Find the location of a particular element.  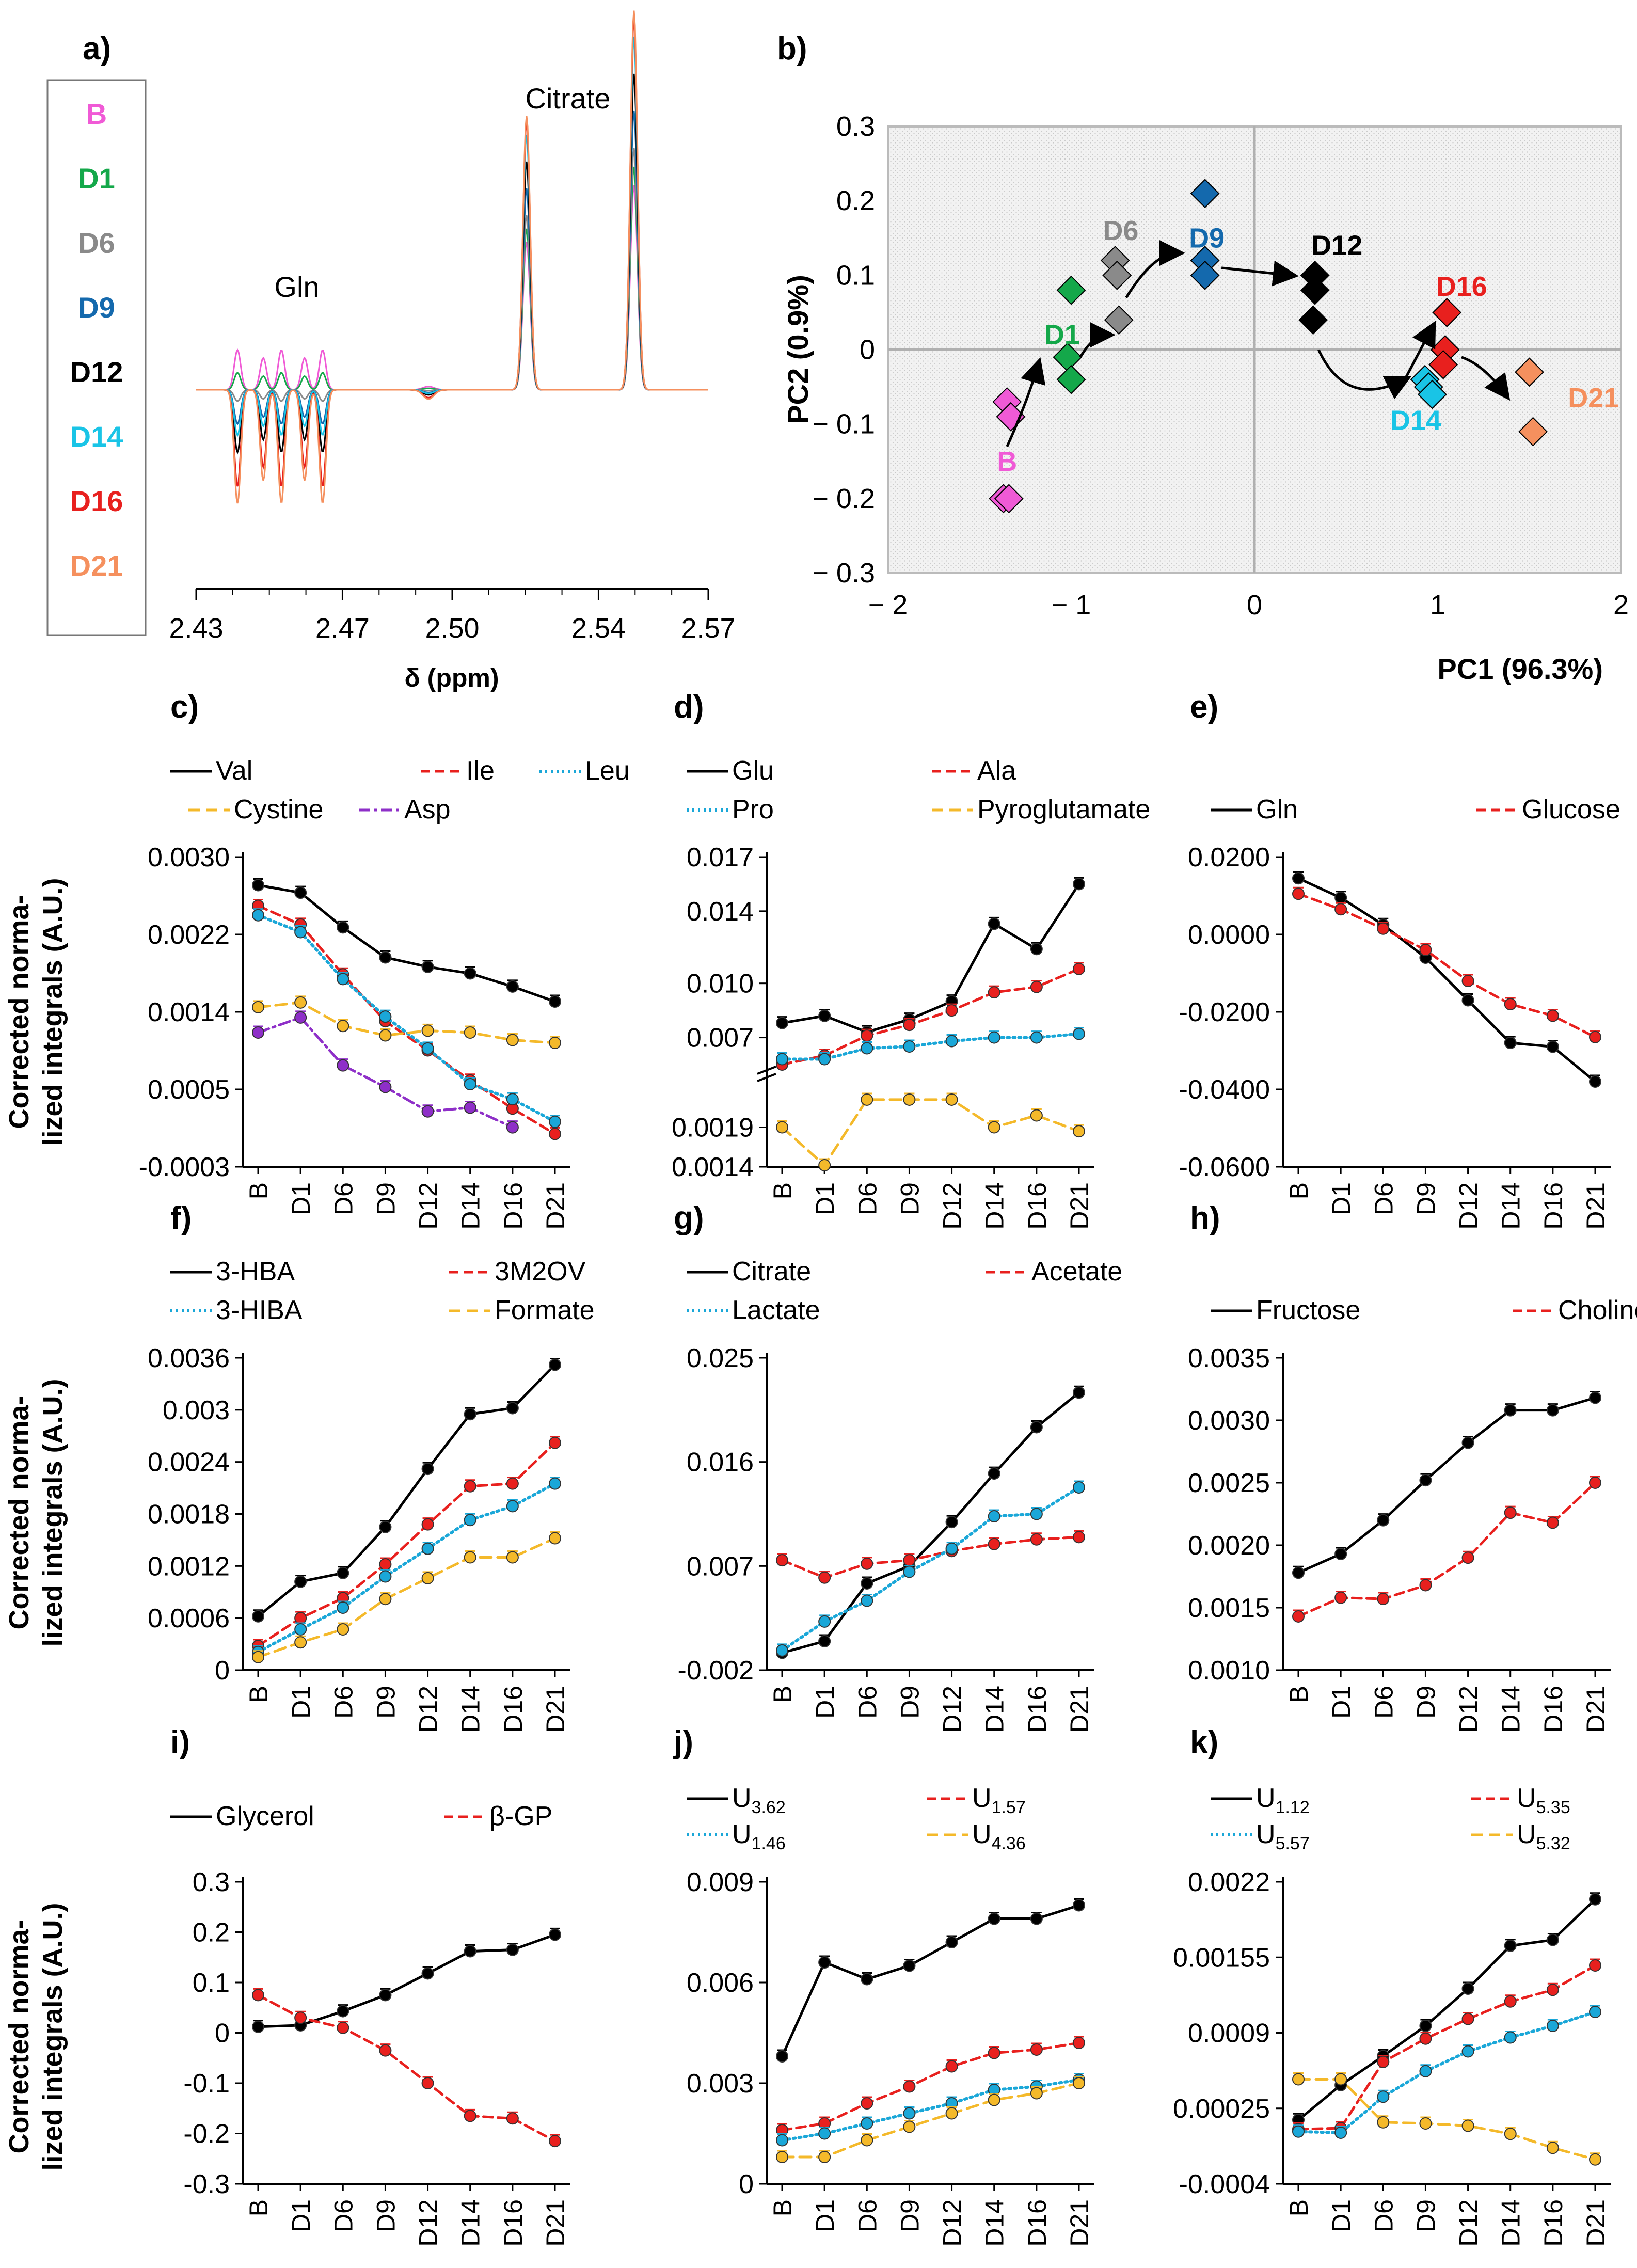

legend-subscript-k-2: 5.57 is located at coordinates (1293, 1843).